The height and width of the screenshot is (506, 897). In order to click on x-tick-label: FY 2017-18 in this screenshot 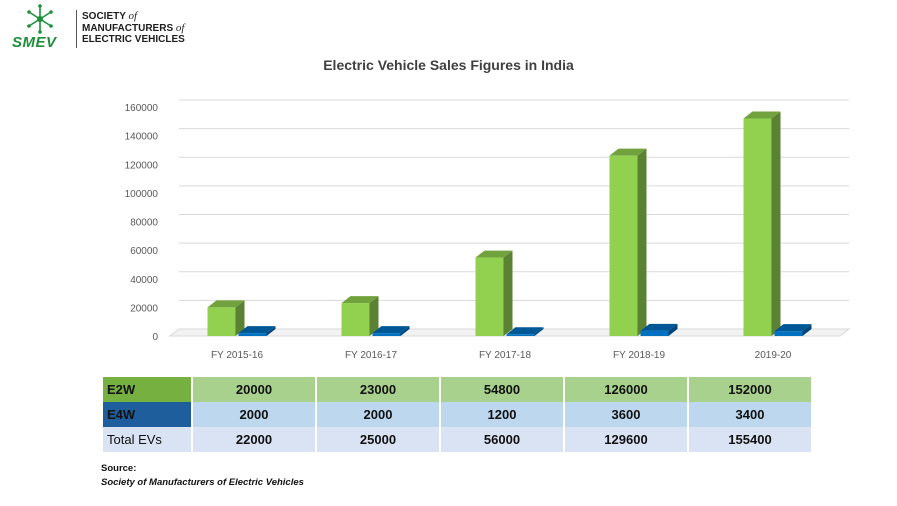, I will do `click(505, 355)`.